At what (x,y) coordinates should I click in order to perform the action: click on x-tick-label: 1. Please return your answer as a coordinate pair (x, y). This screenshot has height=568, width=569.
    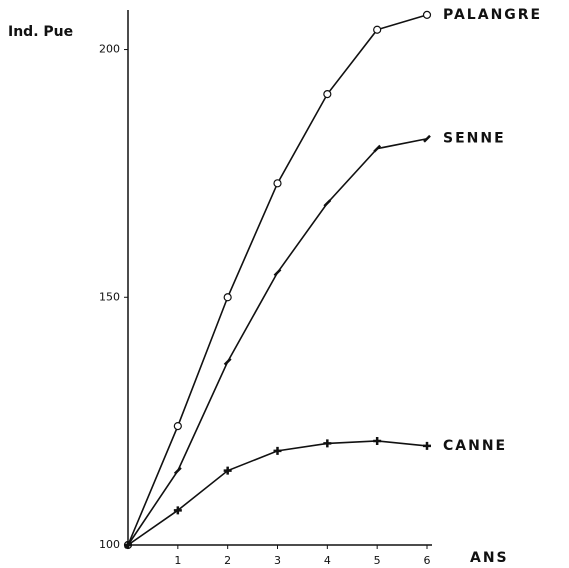
    Looking at the image, I should click on (177, 560).